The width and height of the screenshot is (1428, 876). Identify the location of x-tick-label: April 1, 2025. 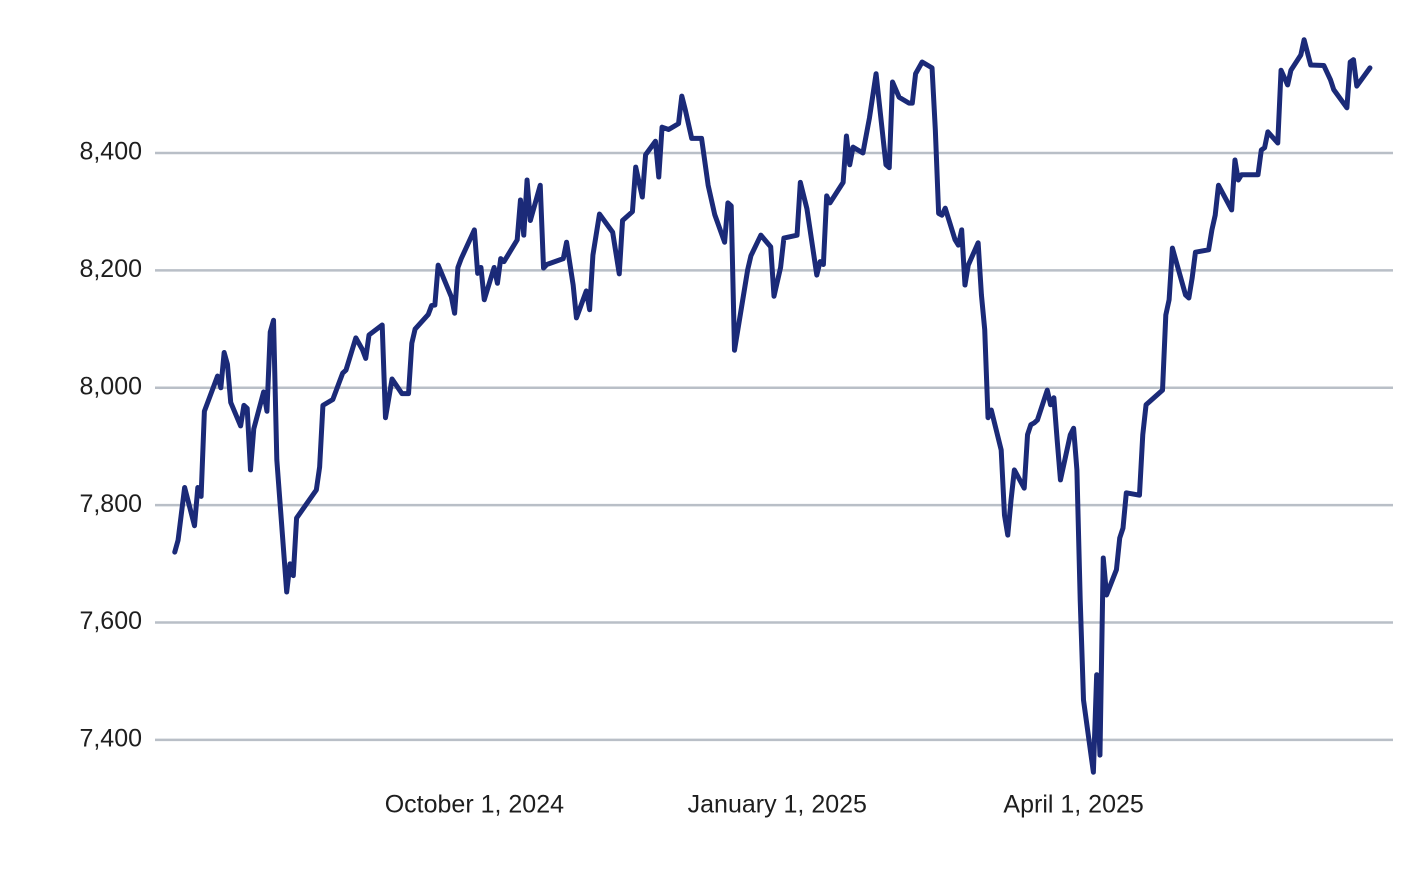
(1073, 805).